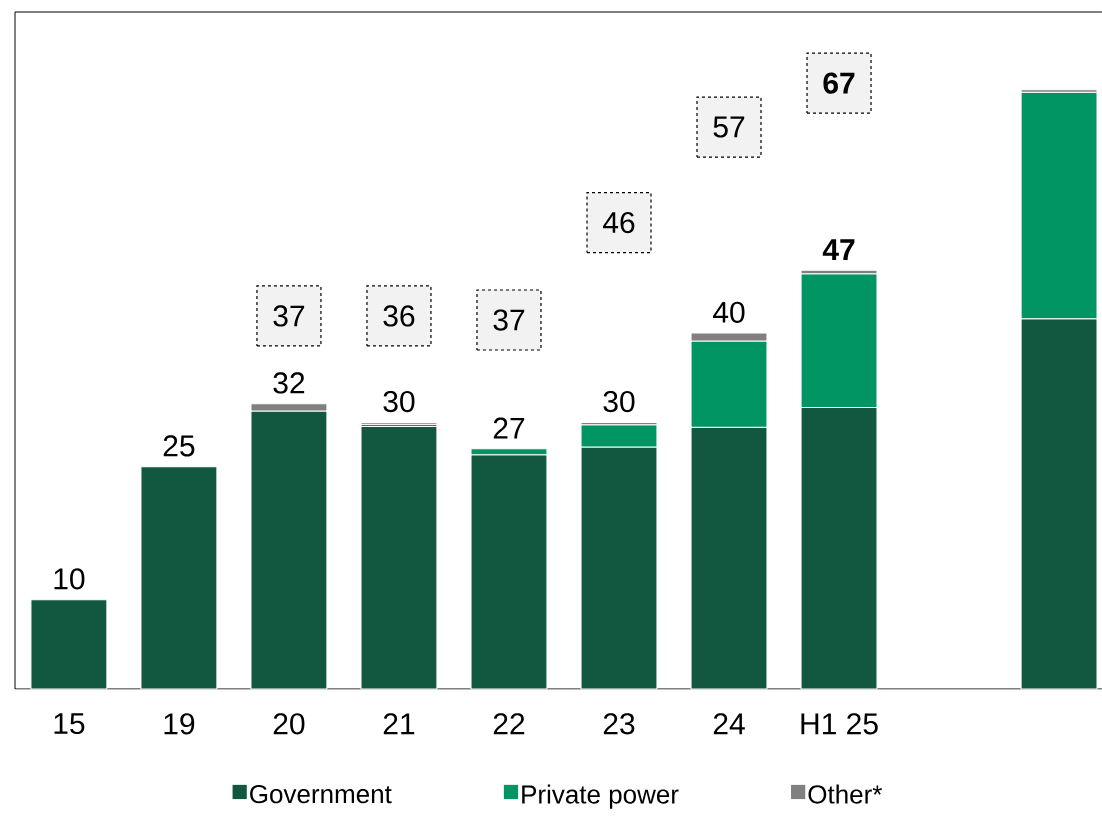 This screenshot has height=829, width=1102. What do you see at coordinates (289, 724) in the screenshot?
I see `x-tick-label: 20` at bounding box center [289, 724].